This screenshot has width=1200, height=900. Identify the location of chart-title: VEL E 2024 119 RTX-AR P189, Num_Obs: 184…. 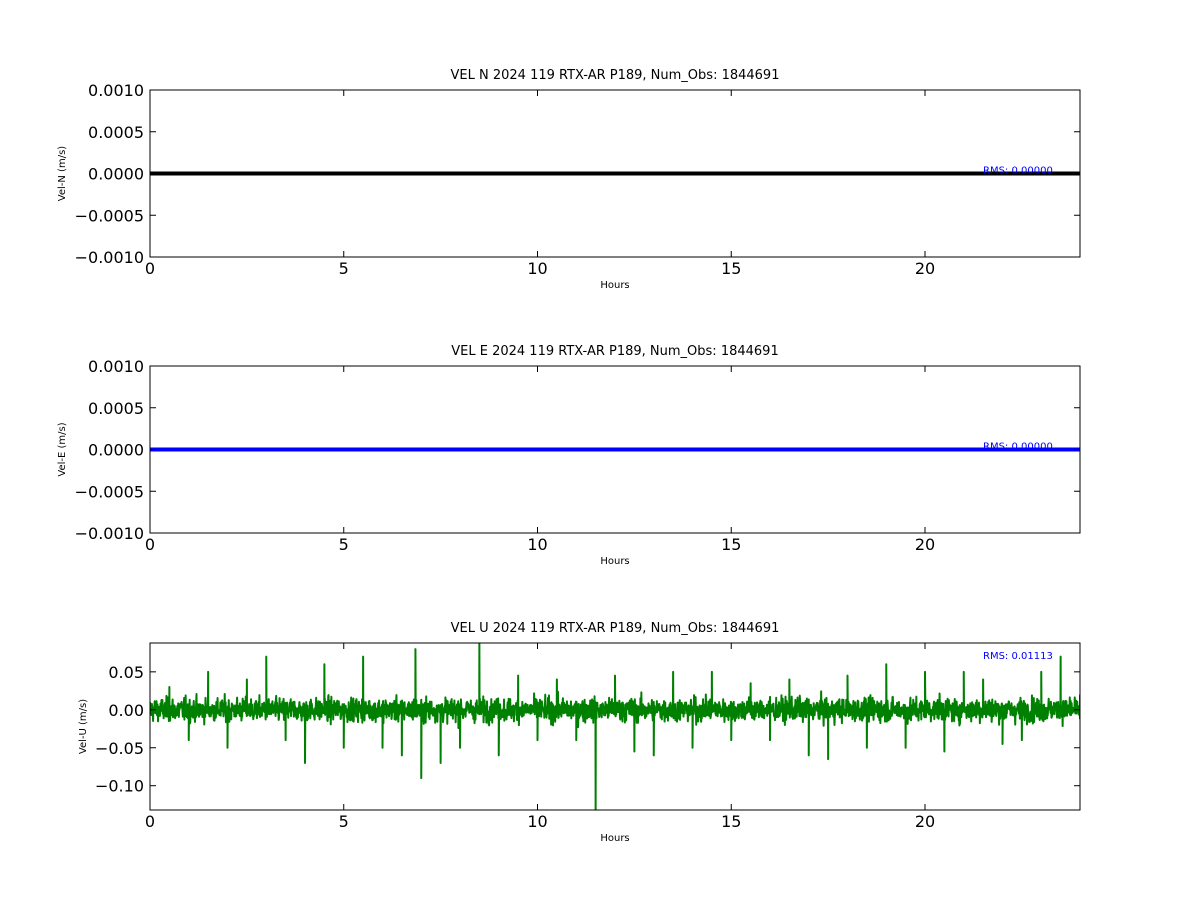
(614, 351).